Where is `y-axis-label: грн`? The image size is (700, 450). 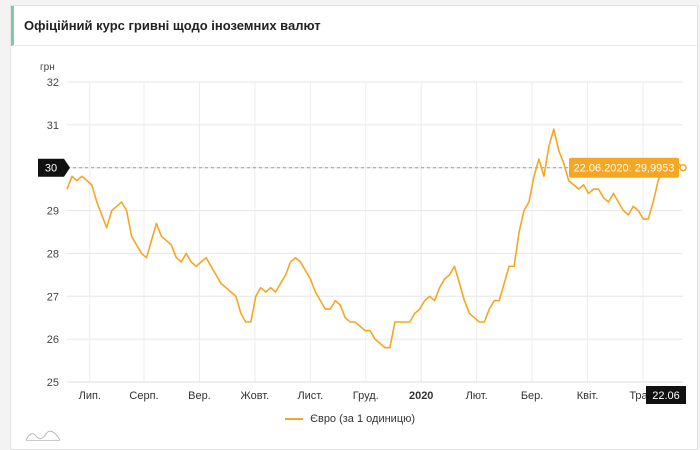 y-axis-label: грн is located at coordinates (47, 67).